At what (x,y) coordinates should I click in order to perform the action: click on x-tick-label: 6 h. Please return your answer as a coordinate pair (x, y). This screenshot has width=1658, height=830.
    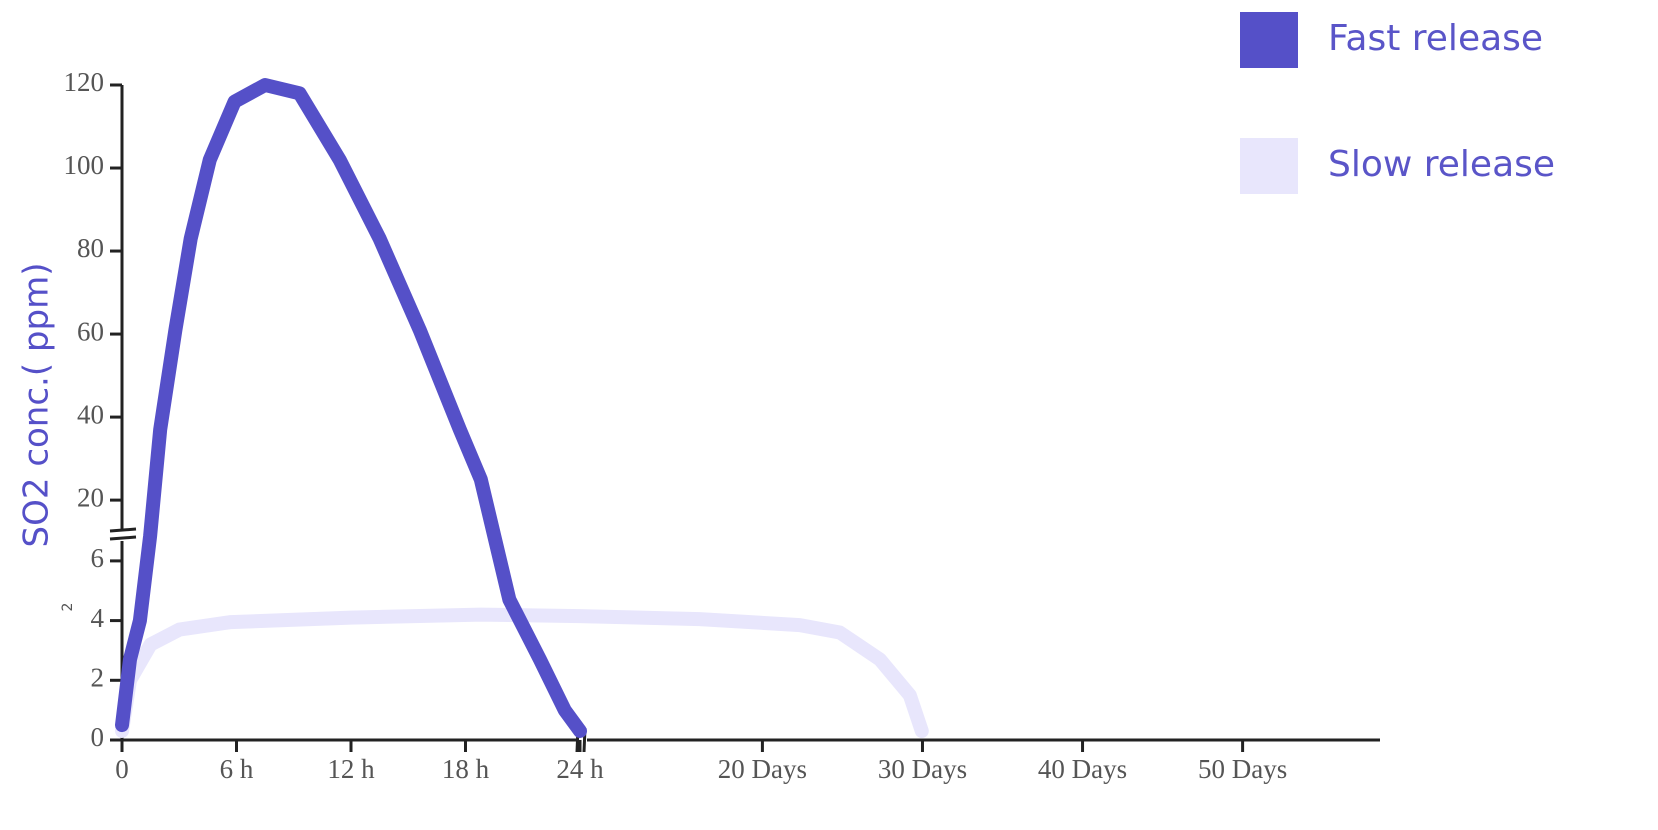
    Looking at the image, I should click on (237, 769).